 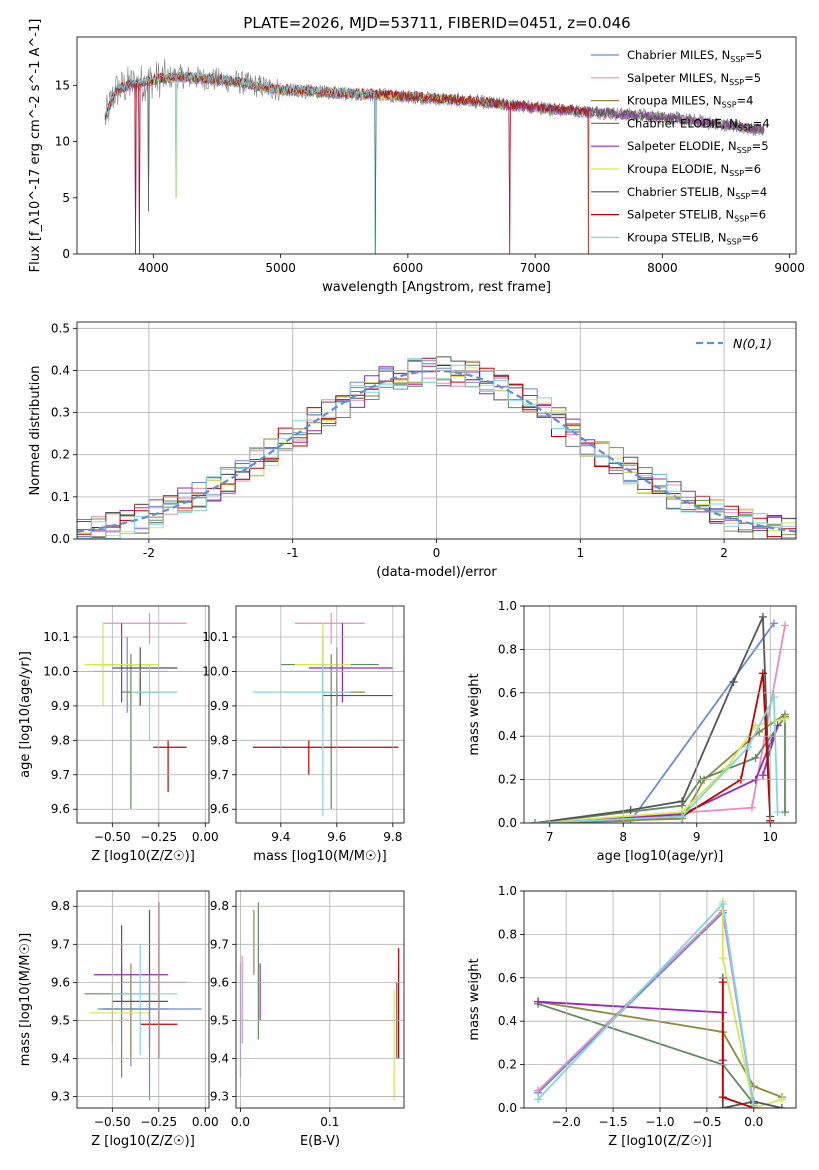 What do you see at coordinates (436, 572) in the screenshot?
I see `x-axis-label: (data-model)/error` at bounding box center [436, 572].